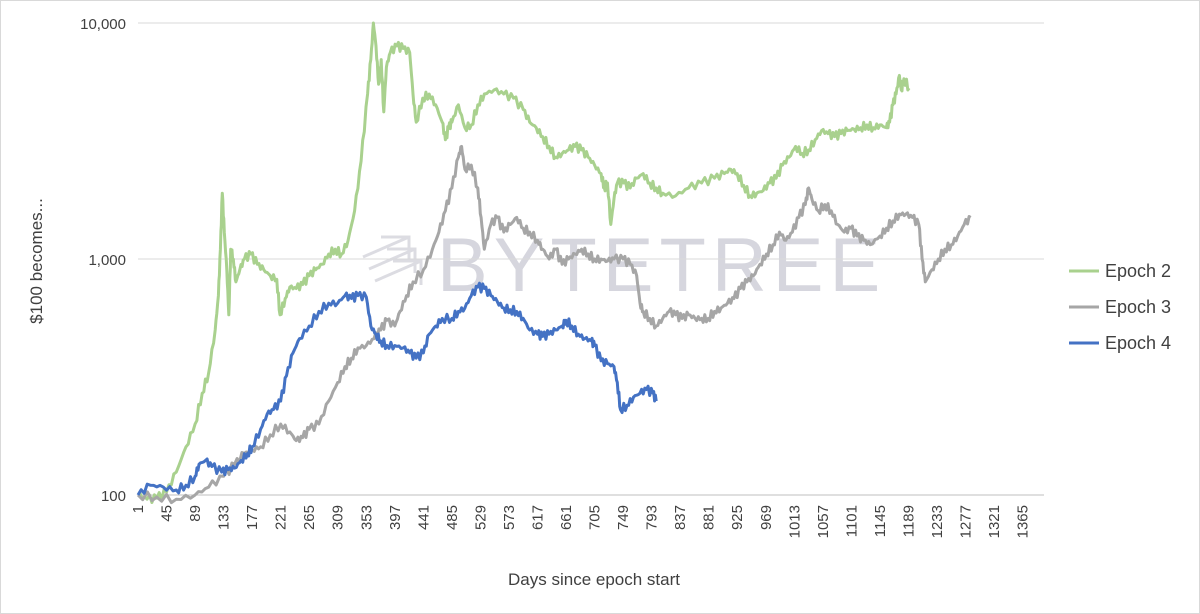 The width and height of the screenshot is (1200, 614). I want to click on legend-label: Epoch 4, so click(1138, 343).